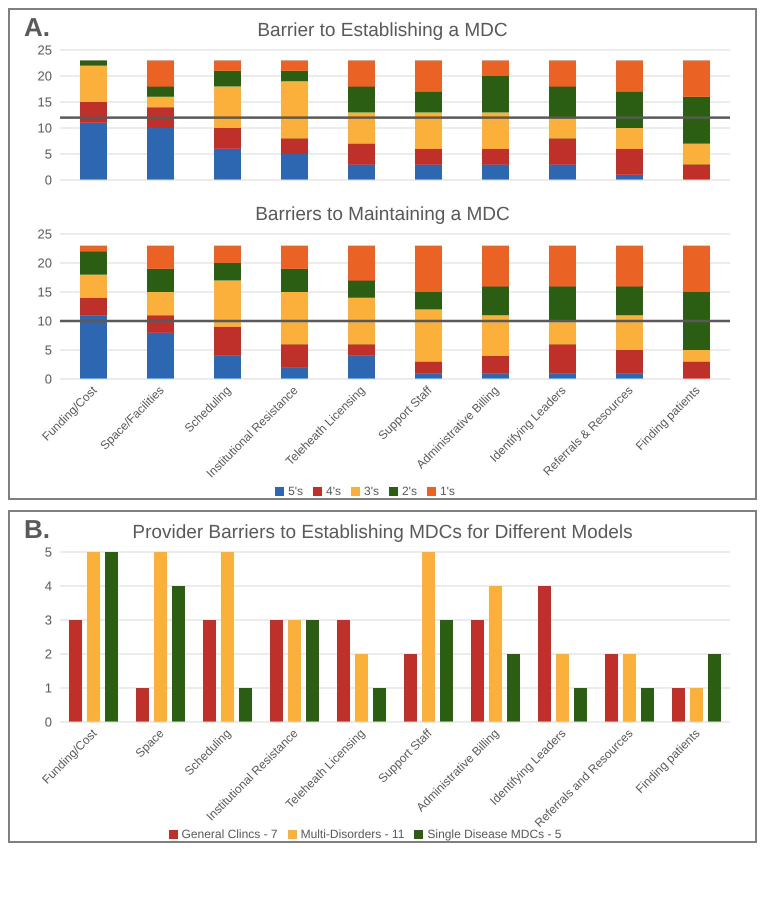 Image resolution: width=767 pixels, height=904 pixels. Describe the element at coordinates (45, 321) in the screenshot. I see `y-tick-label: 10` at that location.